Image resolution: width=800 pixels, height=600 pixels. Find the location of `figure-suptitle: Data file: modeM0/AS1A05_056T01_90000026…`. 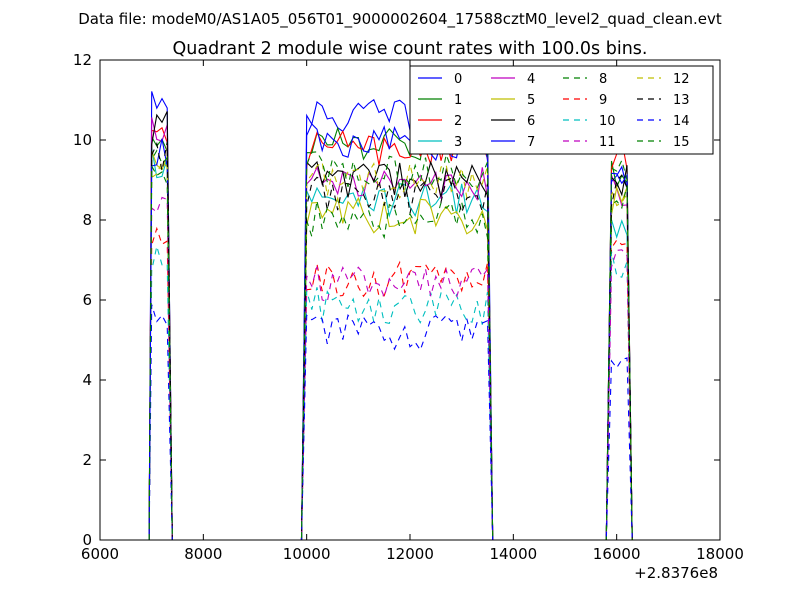

figure-suptitle: Data file: modeM0/AS1A05_056T01_90000026… is located at coordinates (400, 19).